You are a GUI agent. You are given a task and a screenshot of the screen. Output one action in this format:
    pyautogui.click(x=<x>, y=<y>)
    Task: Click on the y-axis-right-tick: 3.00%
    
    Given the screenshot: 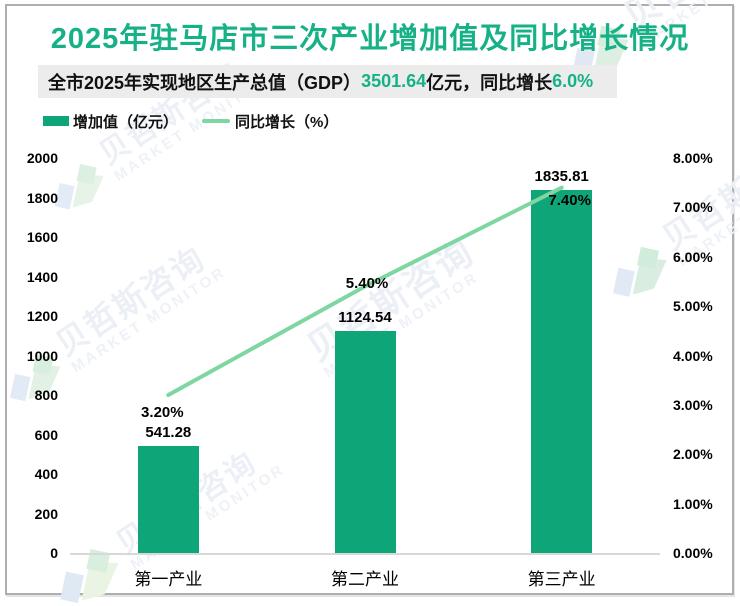 What is the action you would take?
    pyautogui.click(x=693, y=404)
    